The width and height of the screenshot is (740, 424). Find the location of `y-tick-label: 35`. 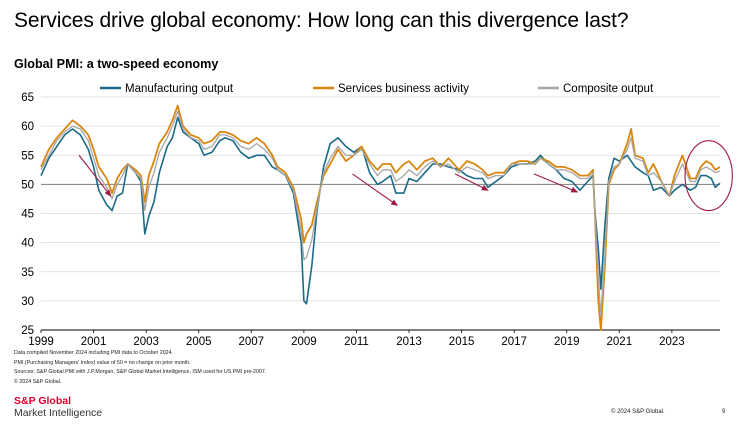

y-tick-label: 35 is located at coordinates (27, 273).